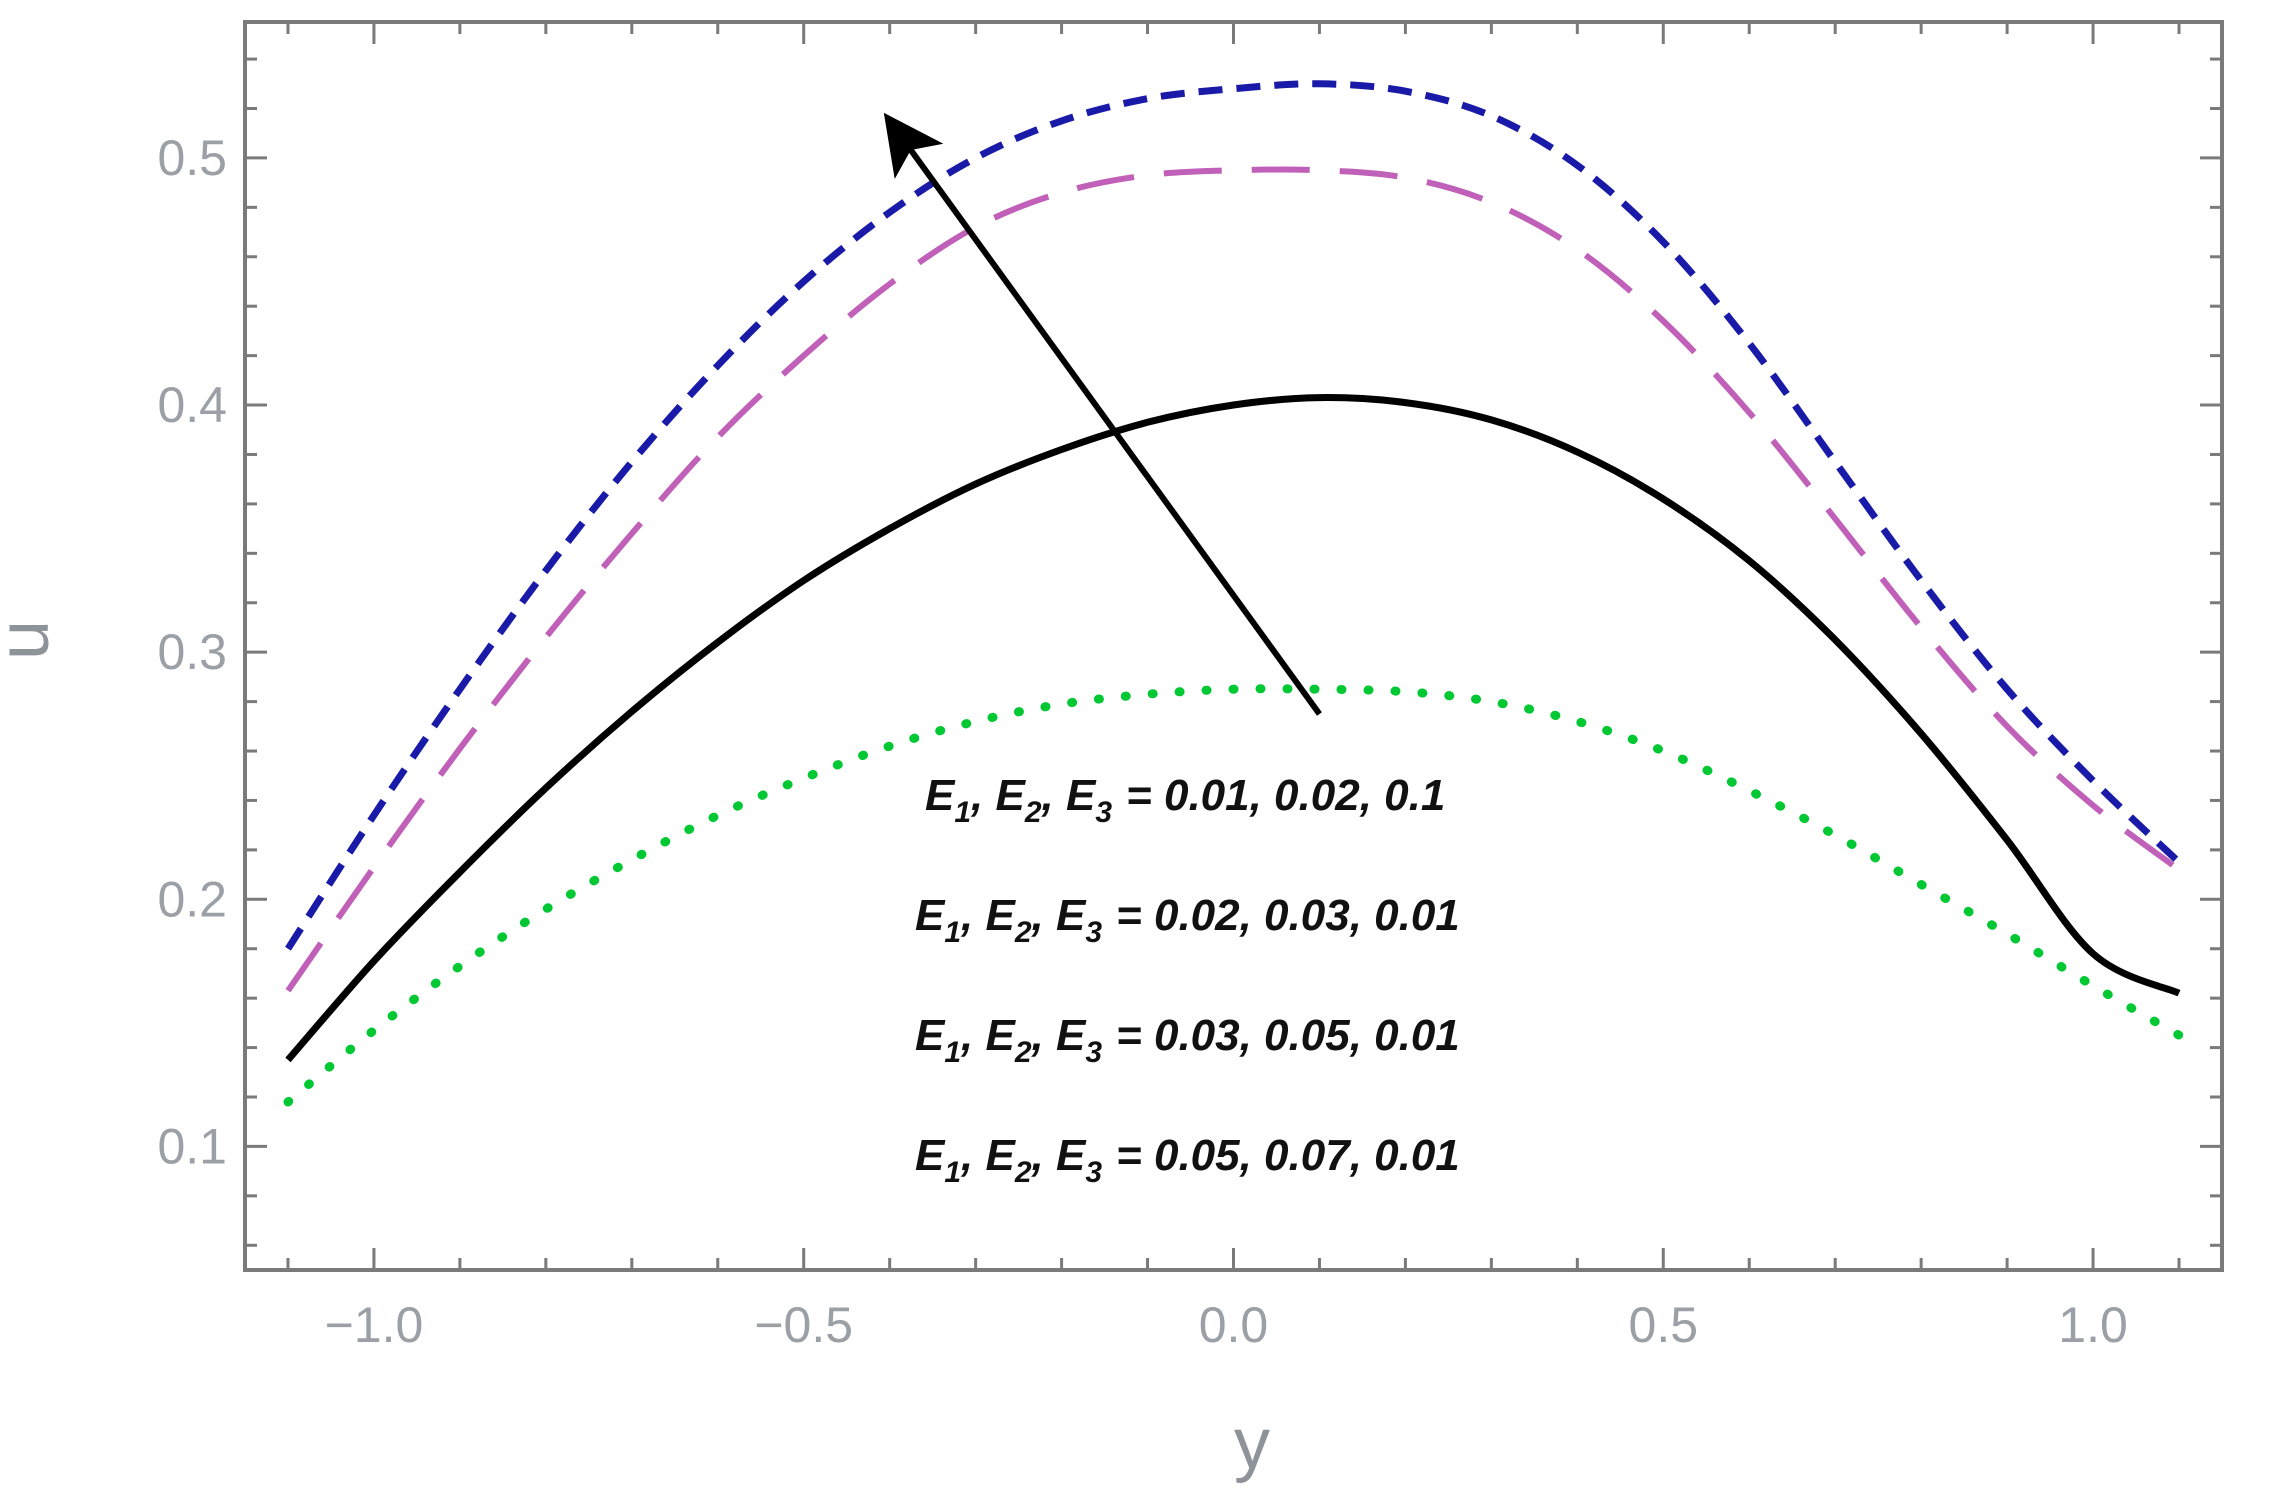 This screenshot has width=2284, height=1502. I want to click on legend-entry-1: E1, E2, E3 = 0.01, 0.02, 0.1, so click(1185, 800).